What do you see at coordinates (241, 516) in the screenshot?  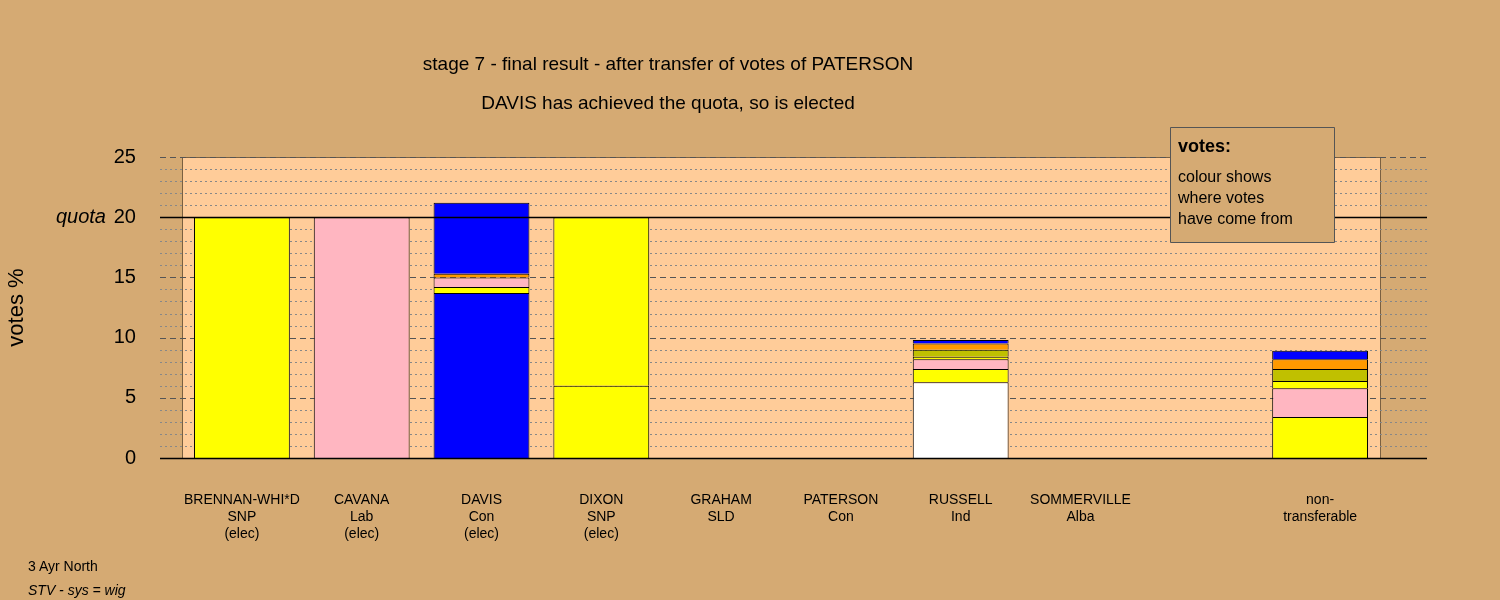 I see `x-tick-label: BRENNAN-WHI*D SNP (elec)` at bounding box center [241, 516].